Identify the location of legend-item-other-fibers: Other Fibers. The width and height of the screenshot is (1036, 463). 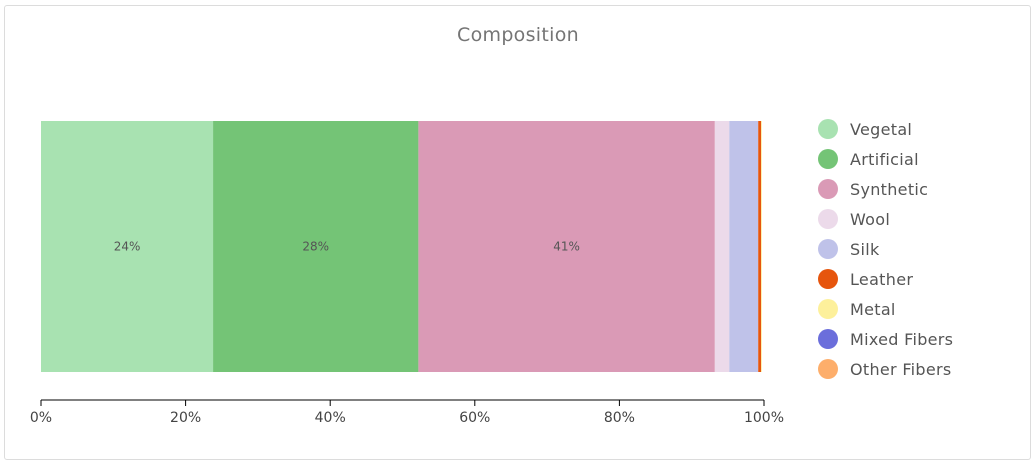
(885, 369).